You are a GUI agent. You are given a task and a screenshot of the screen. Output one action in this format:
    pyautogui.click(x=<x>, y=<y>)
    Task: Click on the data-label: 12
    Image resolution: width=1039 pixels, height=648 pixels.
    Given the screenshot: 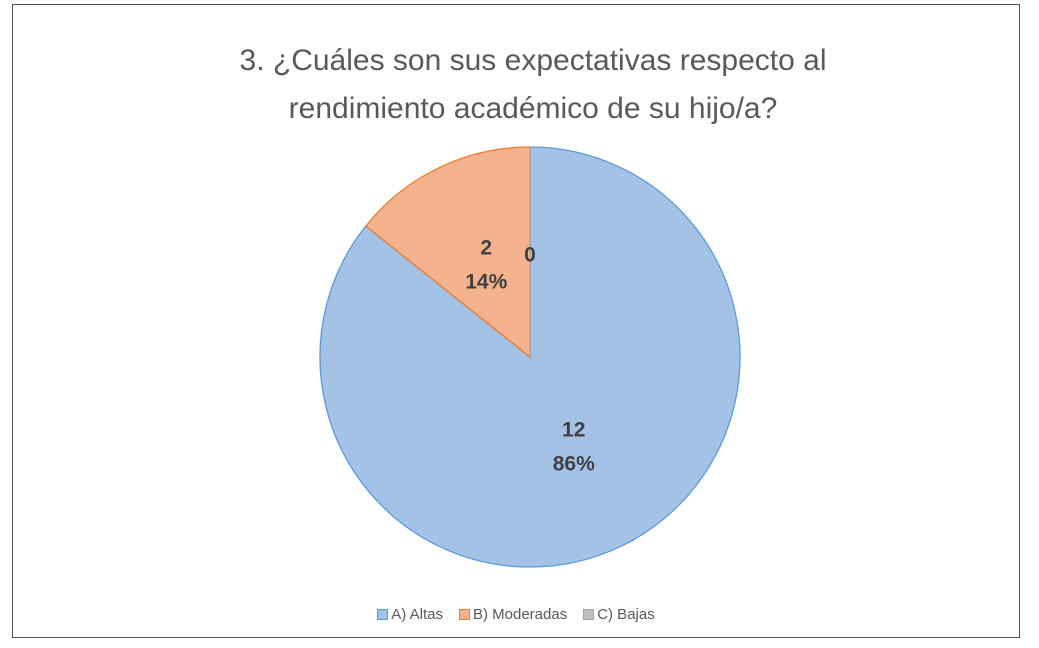 What is the action you would take?
    pyautogui.click(x=573, y=429)
    